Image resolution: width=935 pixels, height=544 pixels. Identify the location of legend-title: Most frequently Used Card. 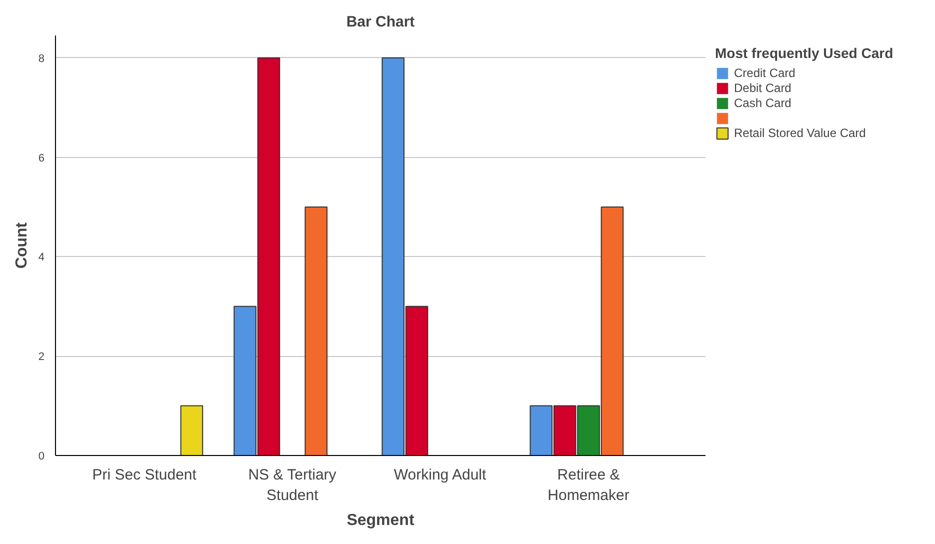
(804, 53).